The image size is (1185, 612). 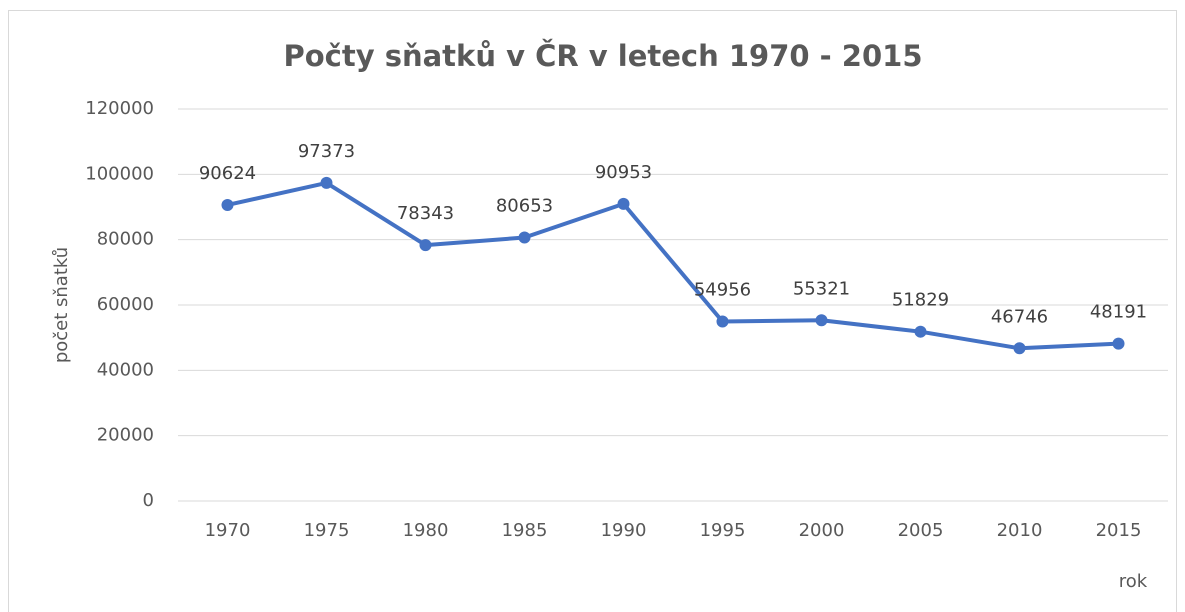 I want to click on x-tick-label: 2010, so click(x=1020, y=530).